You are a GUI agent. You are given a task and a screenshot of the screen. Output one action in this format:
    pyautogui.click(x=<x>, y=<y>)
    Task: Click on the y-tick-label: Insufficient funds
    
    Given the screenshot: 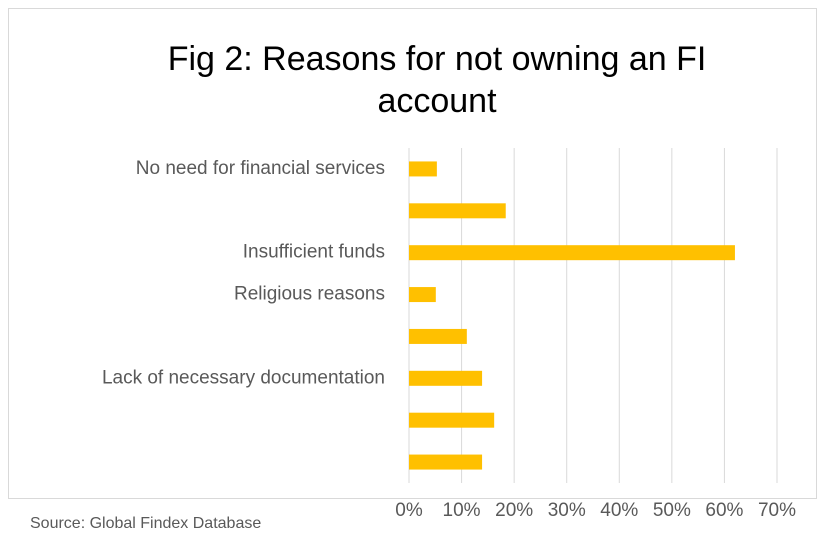 What is the action you would take?
    pyautogui.click(x=314, y=252)
    